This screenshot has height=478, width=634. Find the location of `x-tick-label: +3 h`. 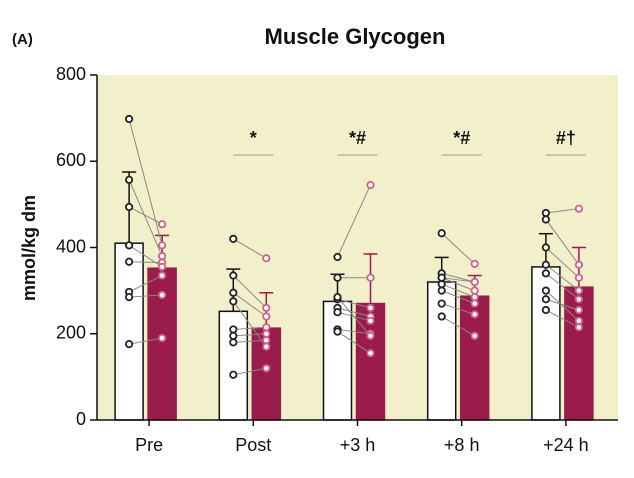

x-tick-label: +3 h is located at coordinates (358, 445).